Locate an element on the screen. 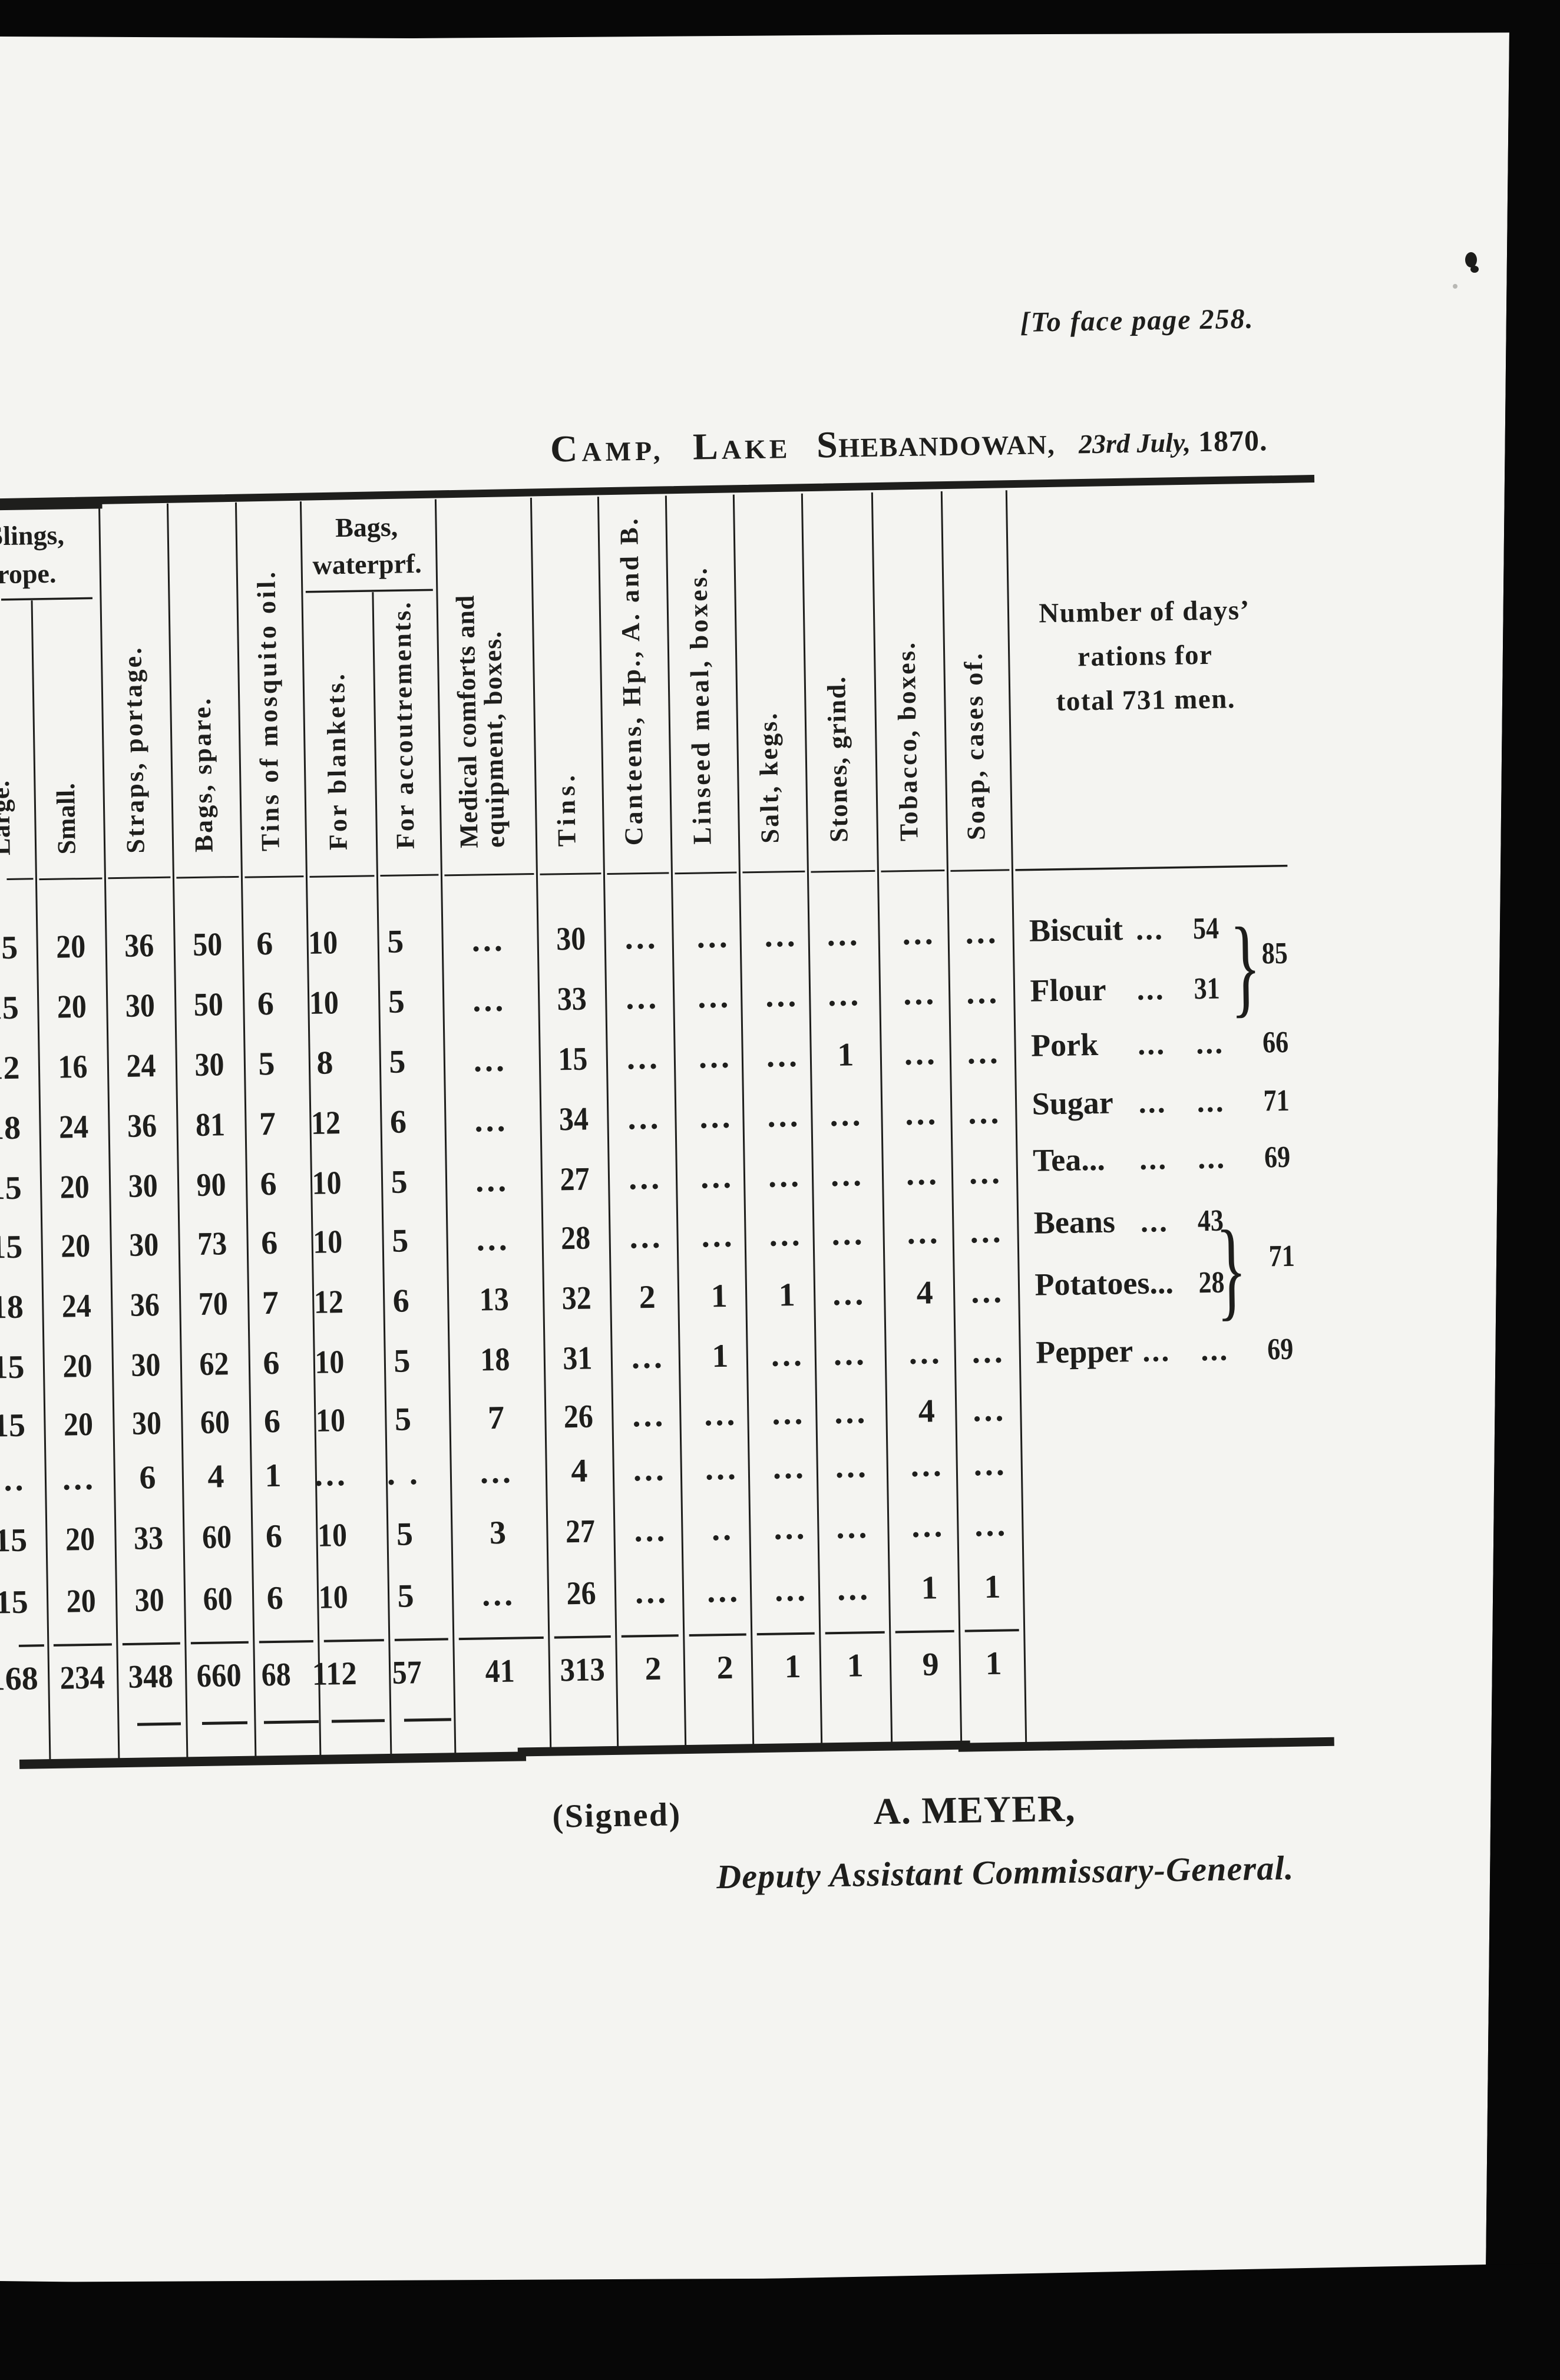  svg-text: 4 is located at coordinates (924, 1292).